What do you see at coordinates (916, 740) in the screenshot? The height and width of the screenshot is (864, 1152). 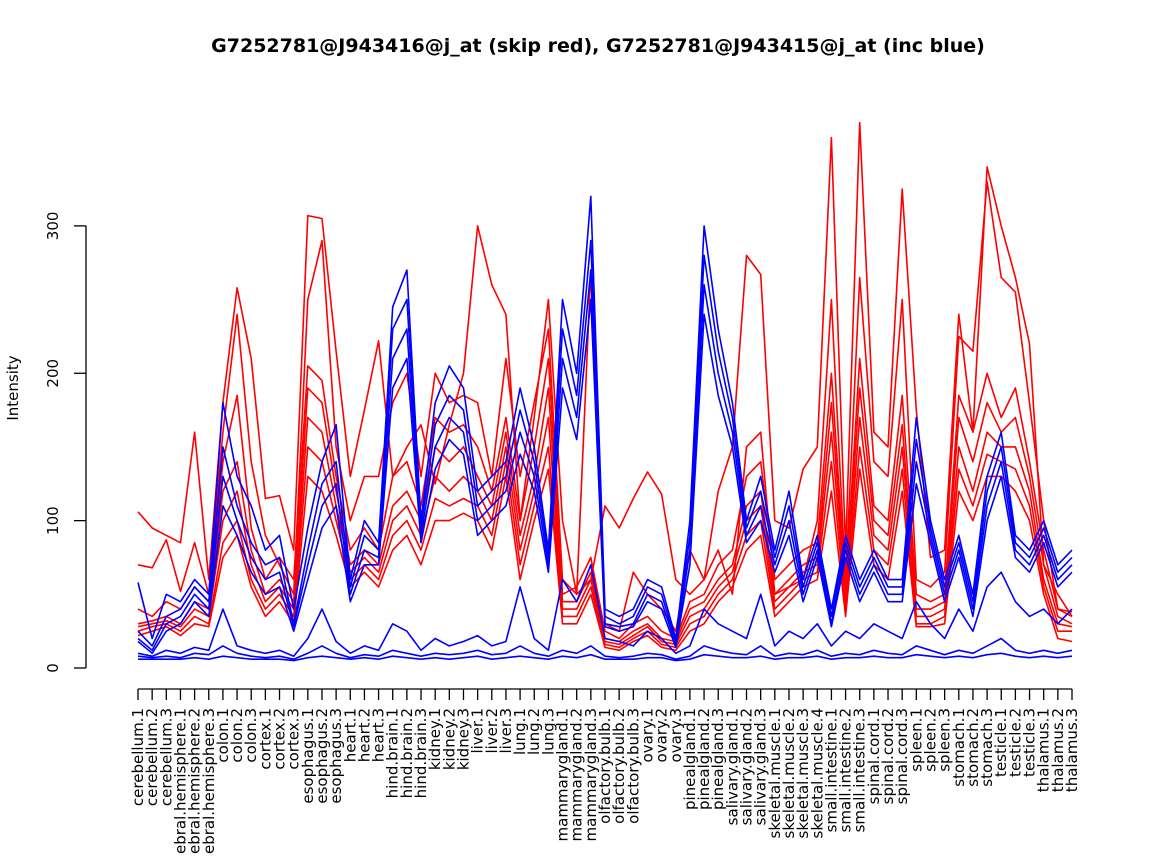 I see `x-tick-label: spleen.1` at bounding box center [916, 740].